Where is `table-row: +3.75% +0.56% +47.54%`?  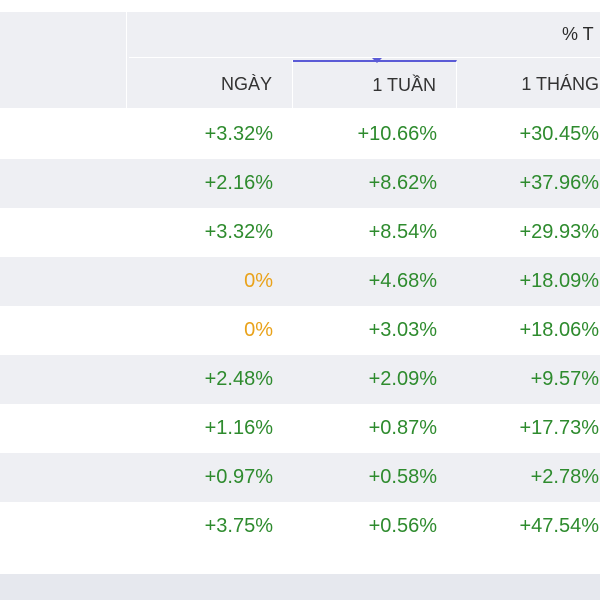 table-row: +3.75% +0.56% +47.54% is located at coordinates (300, 526).